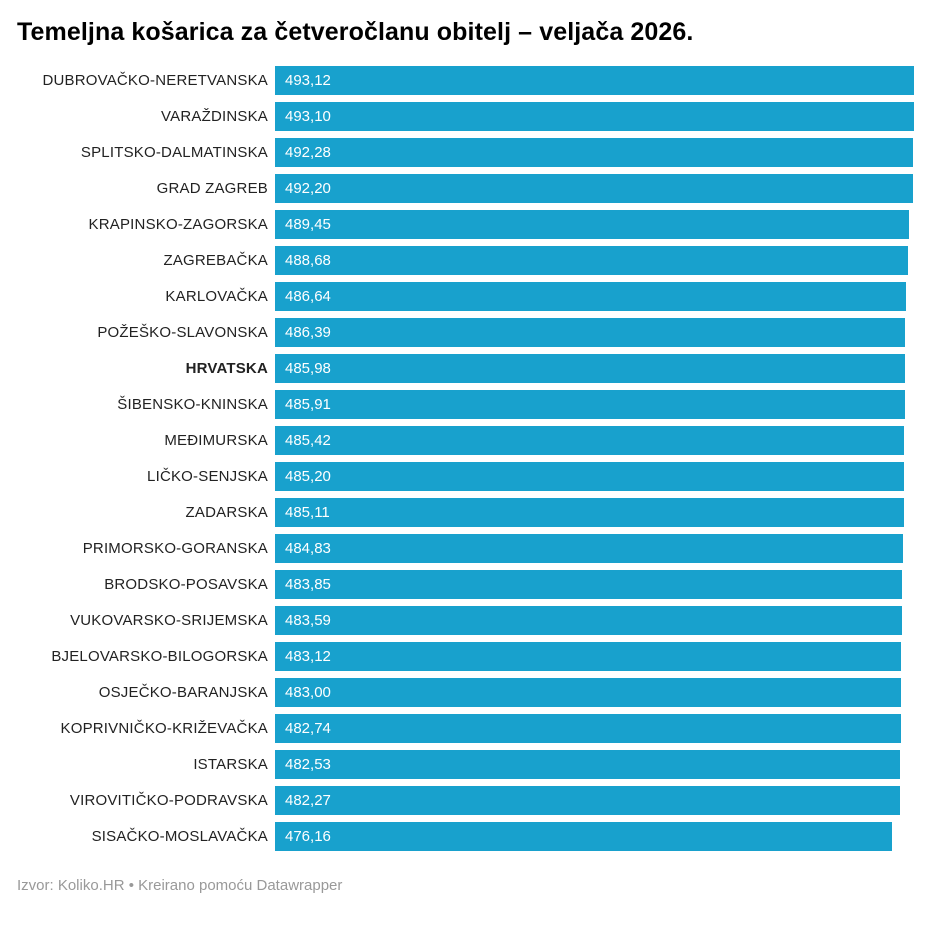  Describe the element at coordinates (594, 620) in the screenshot. I see `bar-area: 483,59` at that location.